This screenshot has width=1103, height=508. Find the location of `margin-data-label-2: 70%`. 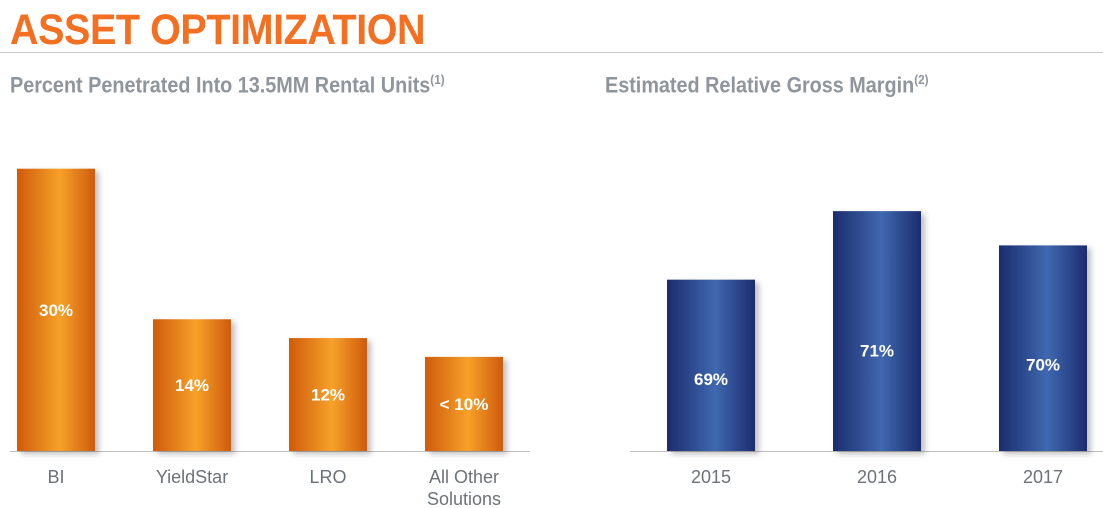

margin-data-label-2: 70% is located at coordinates (1043, 365).